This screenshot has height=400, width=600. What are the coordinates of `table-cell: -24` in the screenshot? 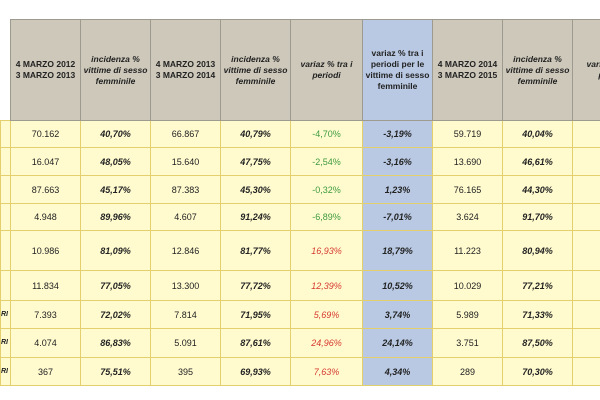 It's located at (586, 285).